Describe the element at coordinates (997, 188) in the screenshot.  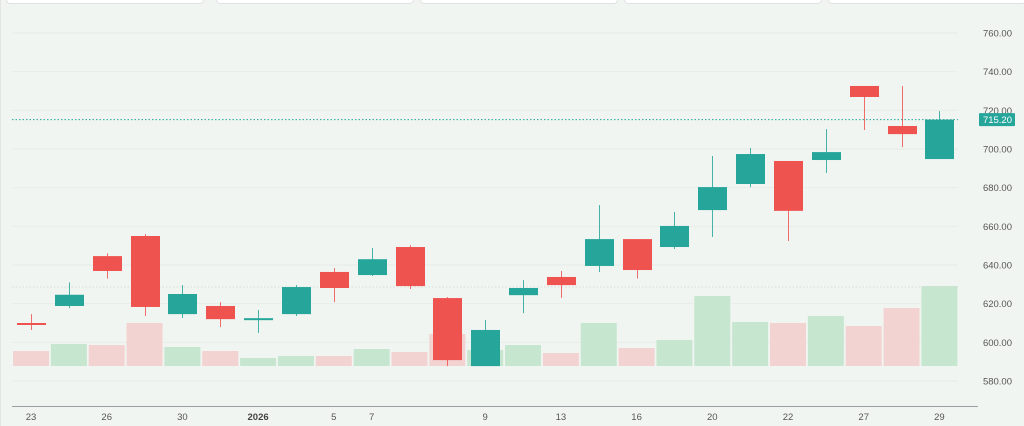
I see `price-tick-label: 680.00` at that location.